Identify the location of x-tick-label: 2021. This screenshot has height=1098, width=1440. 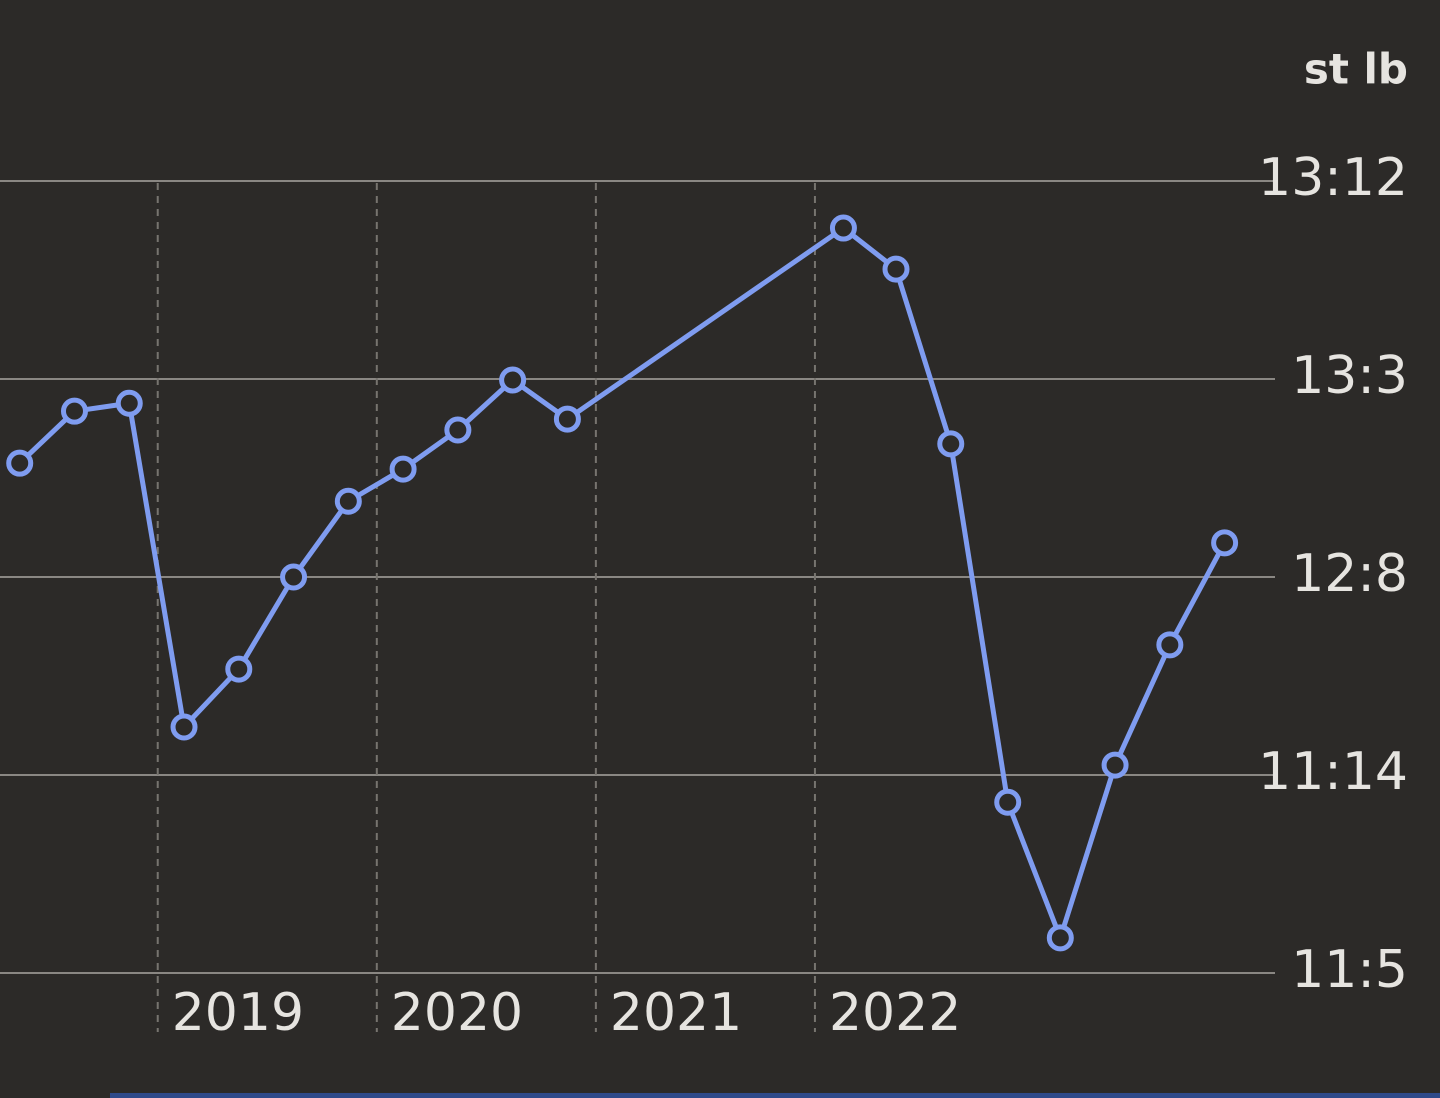
(676, 1013).